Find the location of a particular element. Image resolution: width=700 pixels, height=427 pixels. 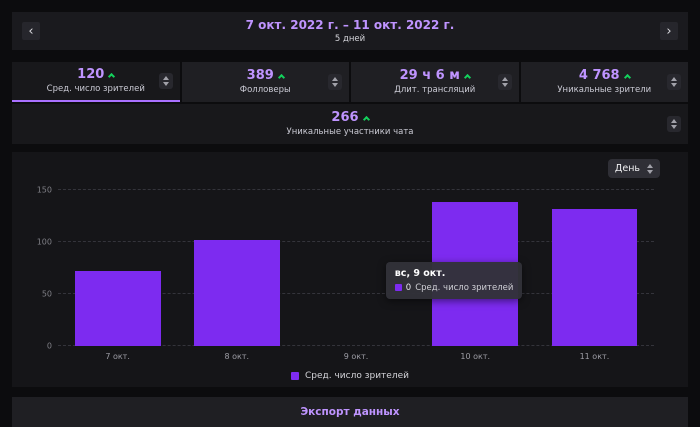

metric-card-unique-viewers: 4 768 Уникальные зрители is located at coordinates (604, 82).